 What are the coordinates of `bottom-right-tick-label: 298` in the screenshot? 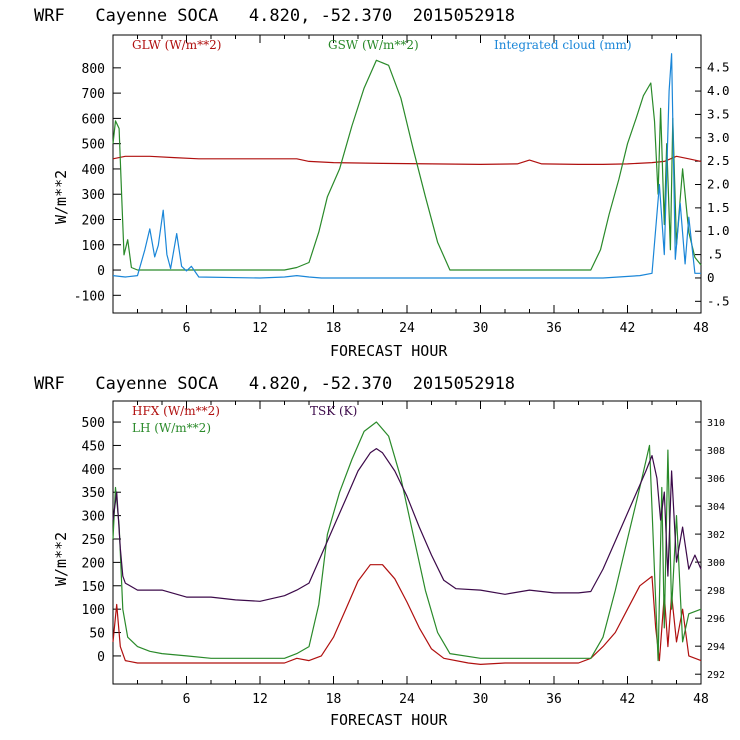 It's located at (716, 591).